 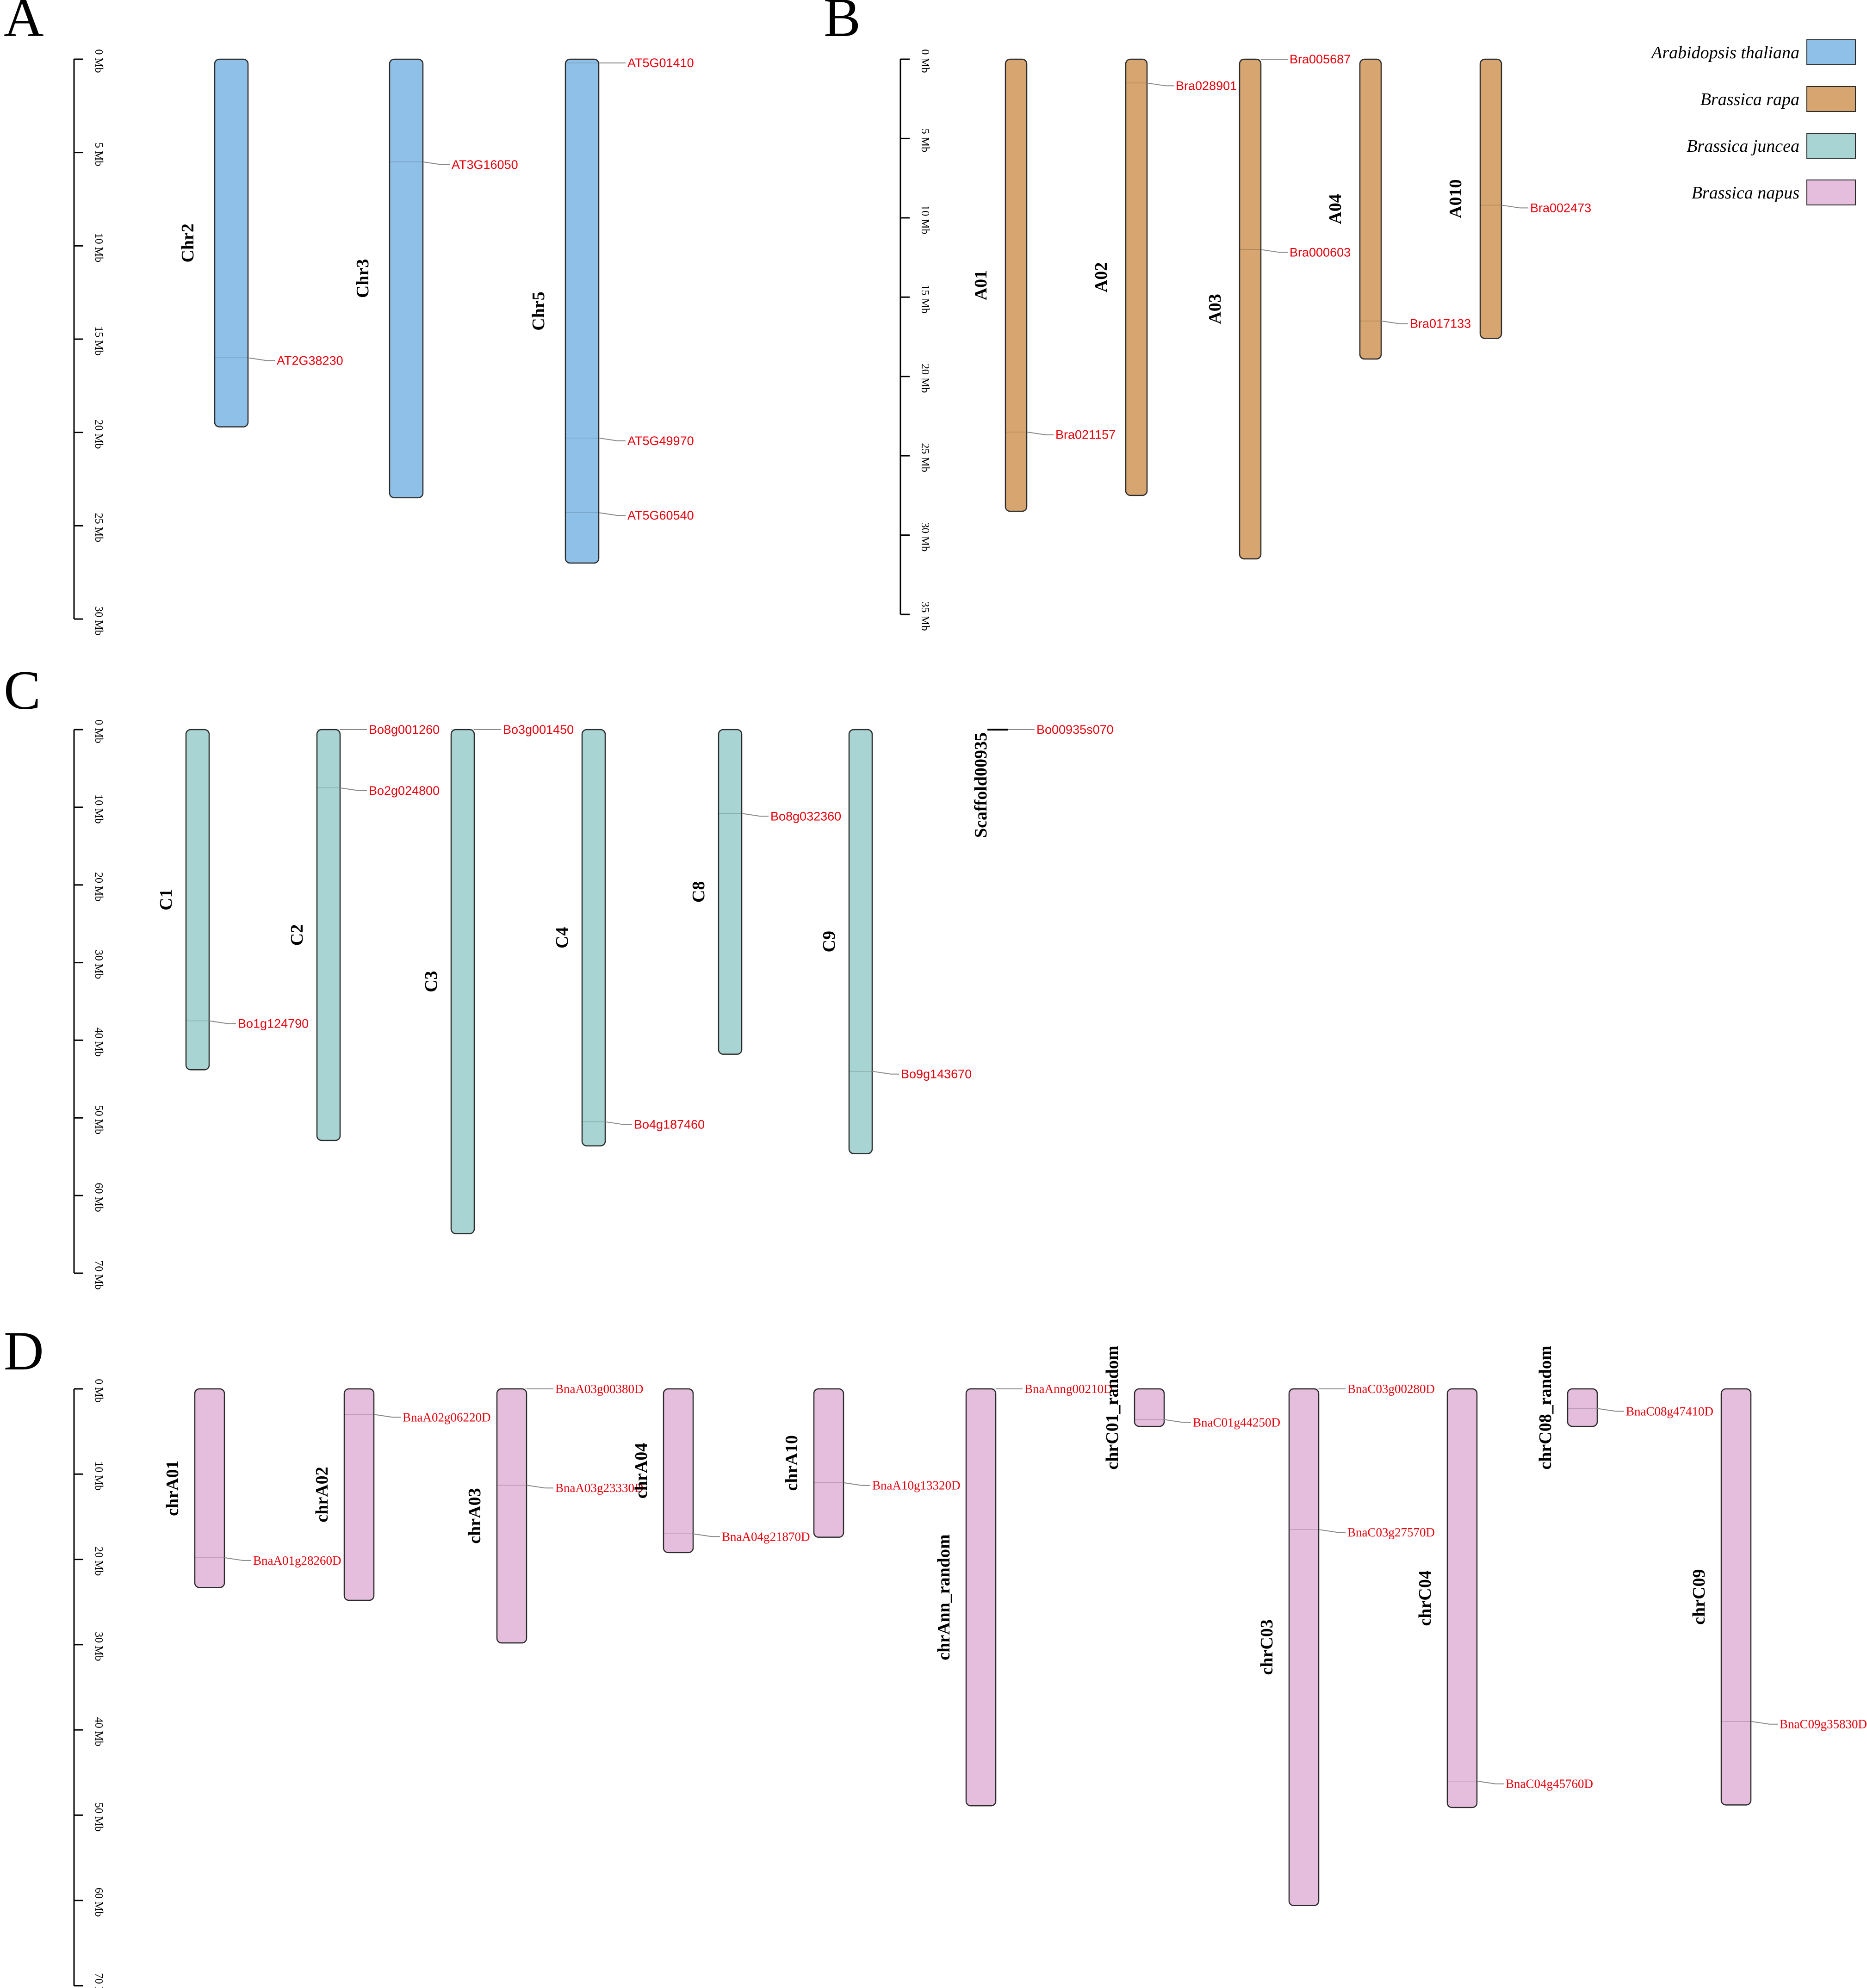 I want to click on chromosome-label: C1, so click(x=166, y=899).